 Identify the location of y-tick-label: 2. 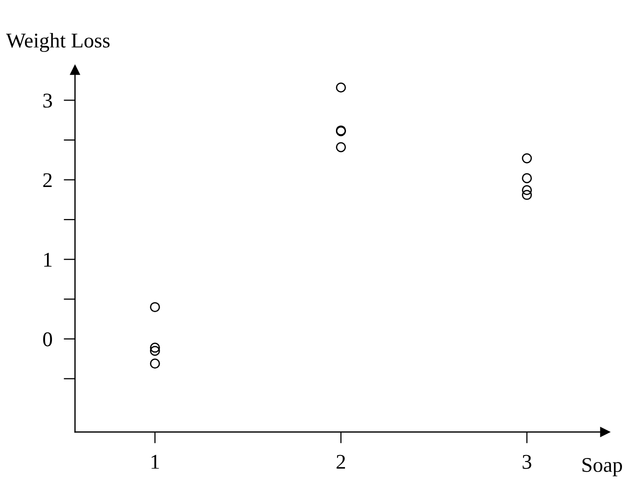
(47, 180).